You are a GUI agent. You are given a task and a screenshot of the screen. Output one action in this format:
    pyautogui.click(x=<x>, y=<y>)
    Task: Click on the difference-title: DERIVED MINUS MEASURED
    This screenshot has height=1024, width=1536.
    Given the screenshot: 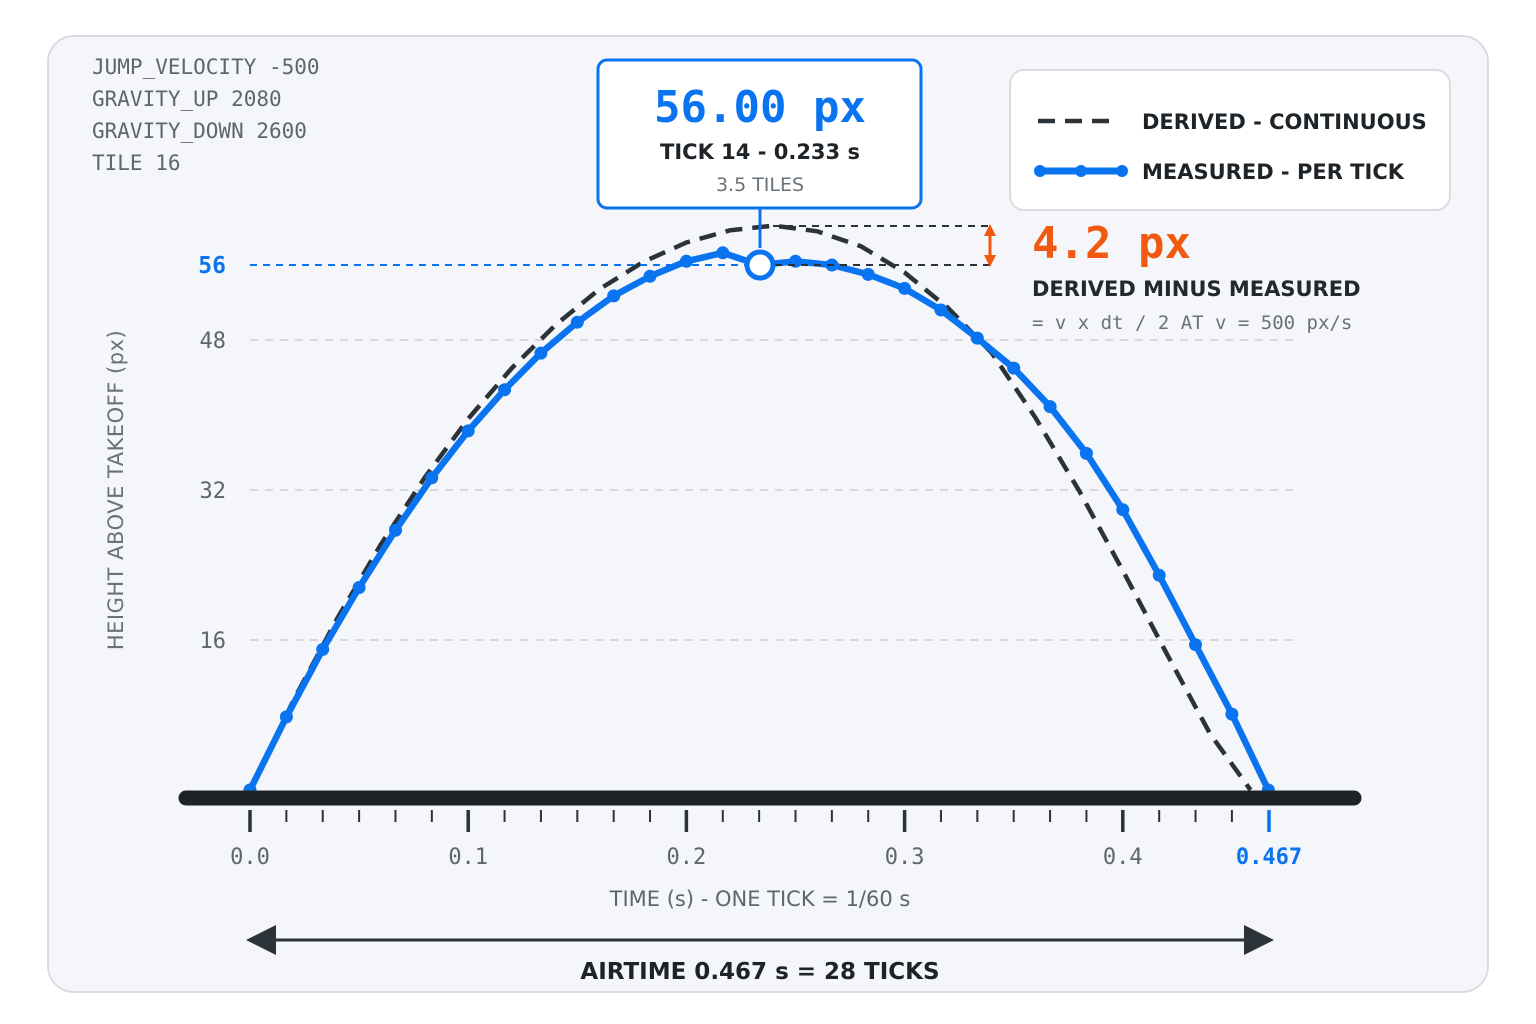 What is the action you would take?
    pyautogui.click(x=1196, y=289)
    